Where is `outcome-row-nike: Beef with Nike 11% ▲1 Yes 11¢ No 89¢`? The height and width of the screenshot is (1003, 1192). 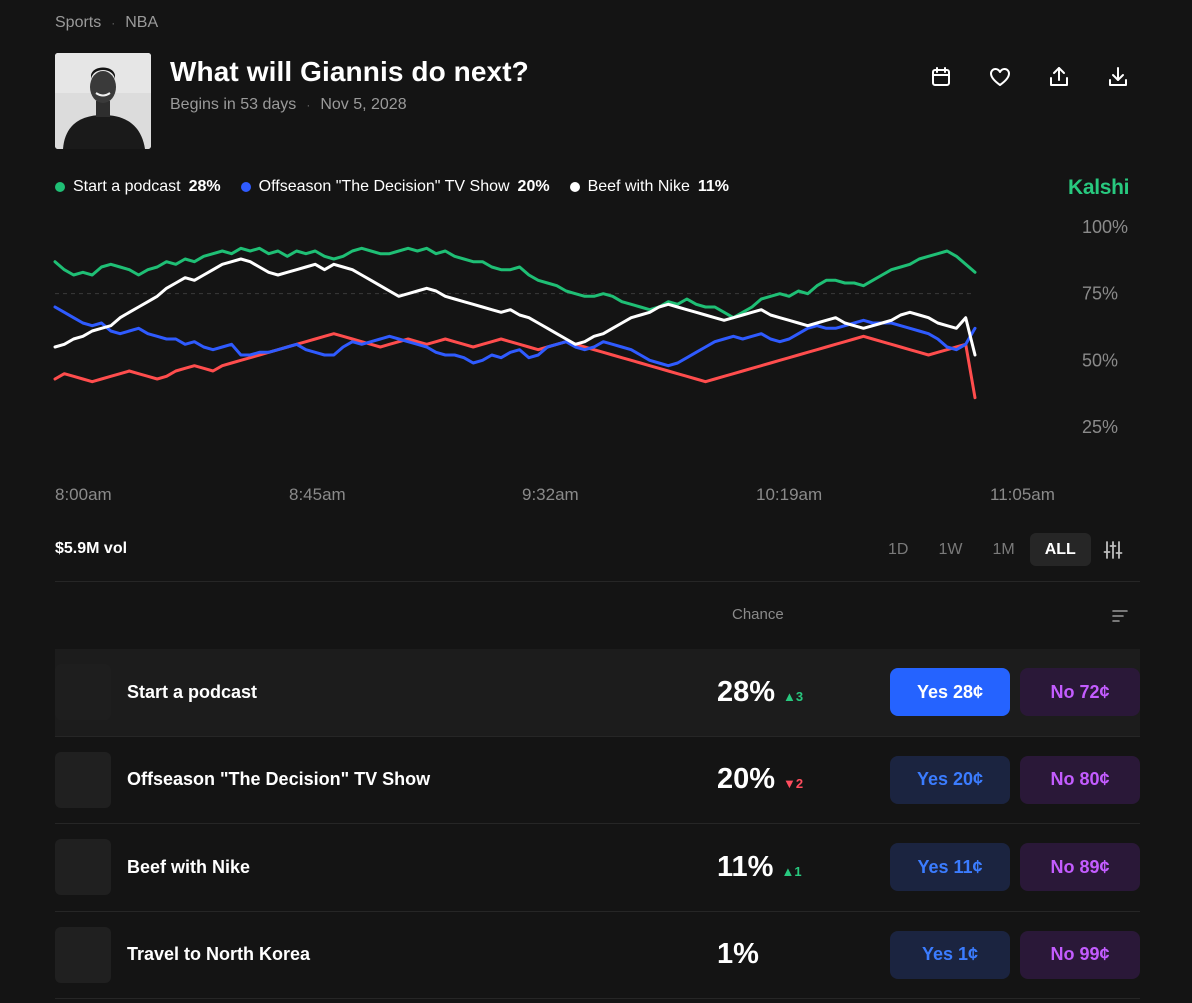 outcome-row-nike: Beef with Nike 11% ▲1 Yes 11¢ No 89¢ is located at coordinates (597, 868).